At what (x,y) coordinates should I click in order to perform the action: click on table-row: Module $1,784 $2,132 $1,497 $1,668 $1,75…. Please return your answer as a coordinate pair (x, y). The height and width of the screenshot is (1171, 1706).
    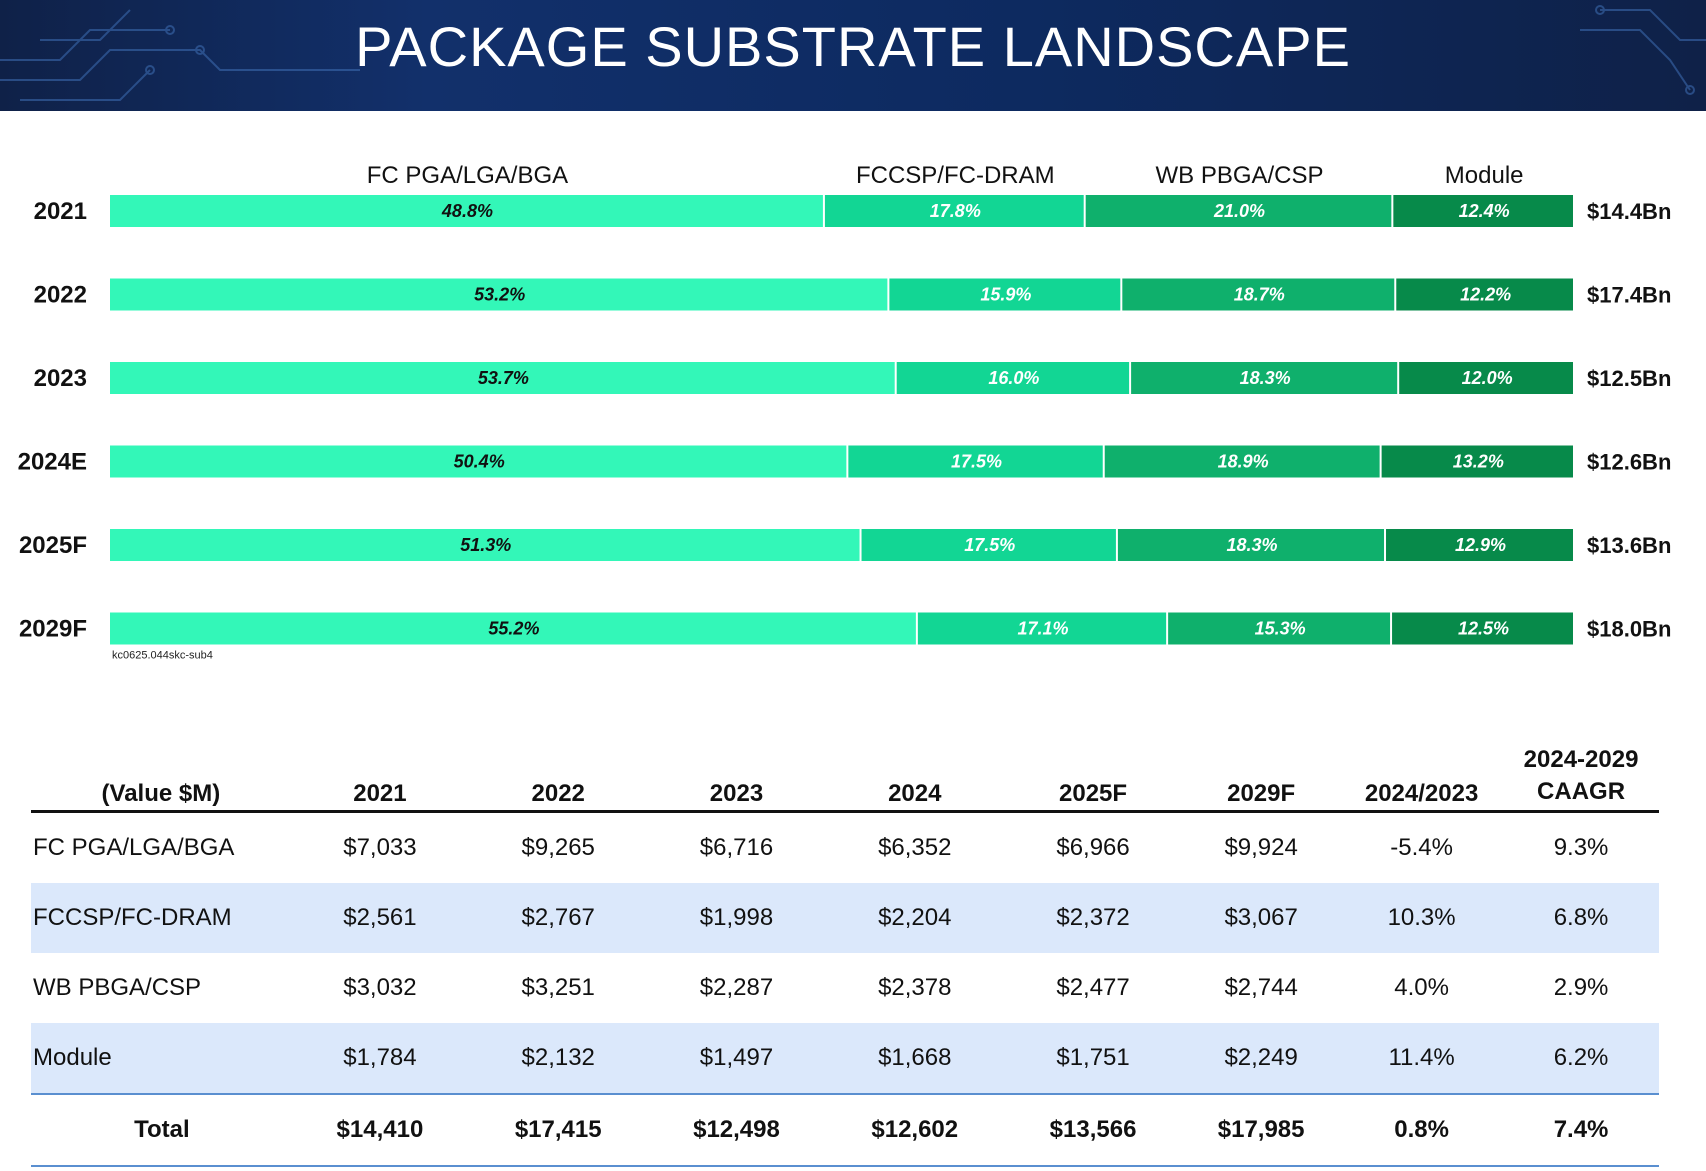
    Looking at the image, I should click on (845, 1058).